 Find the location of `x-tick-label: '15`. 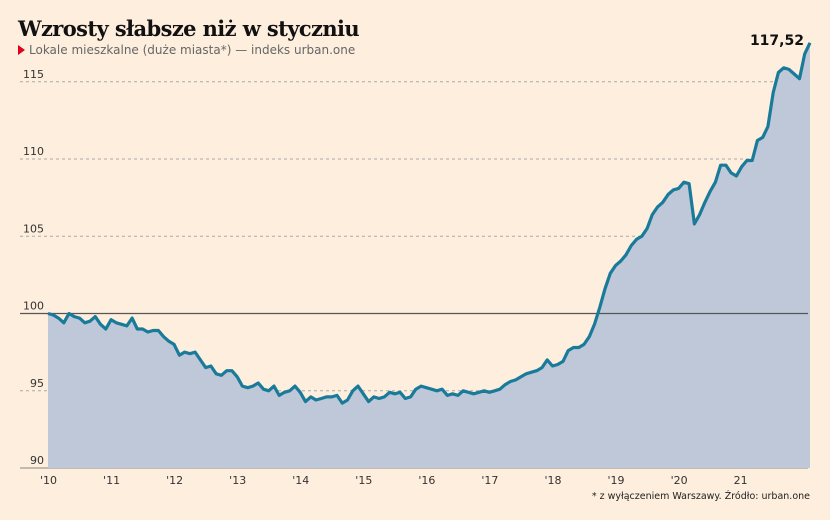

x-tick-label: '15 is located at coordinates (363, 480).